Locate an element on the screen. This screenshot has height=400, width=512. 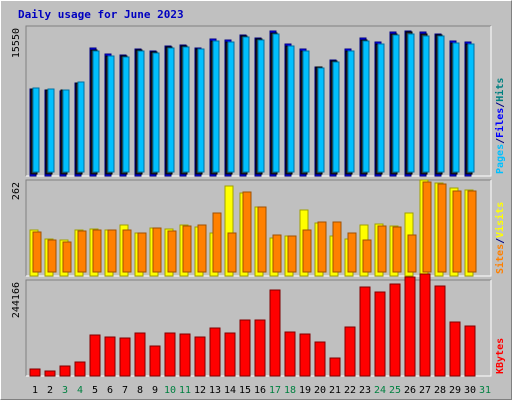
day-label-9: 9 is located at coordinates (155, 390).